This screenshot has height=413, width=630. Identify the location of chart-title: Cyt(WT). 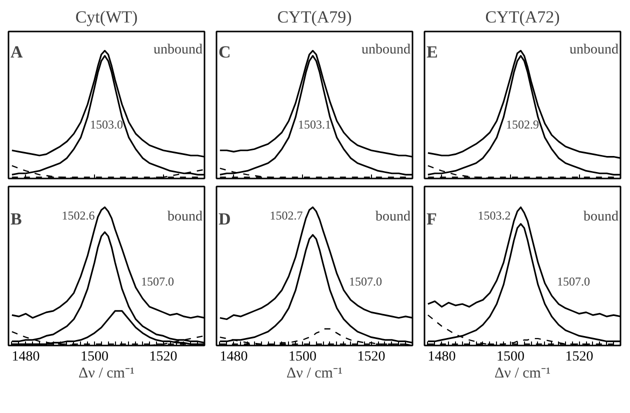
(106, 17).